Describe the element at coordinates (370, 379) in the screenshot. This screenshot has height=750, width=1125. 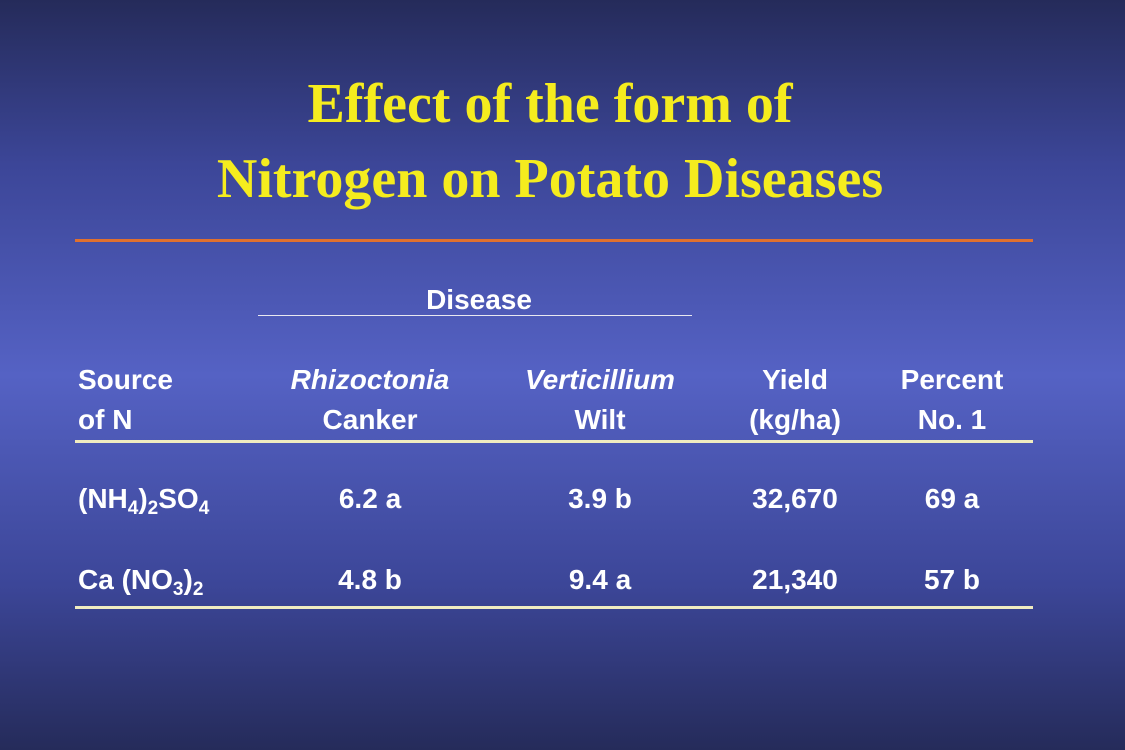
I see `column-header: Rhizoctonia` at that location.